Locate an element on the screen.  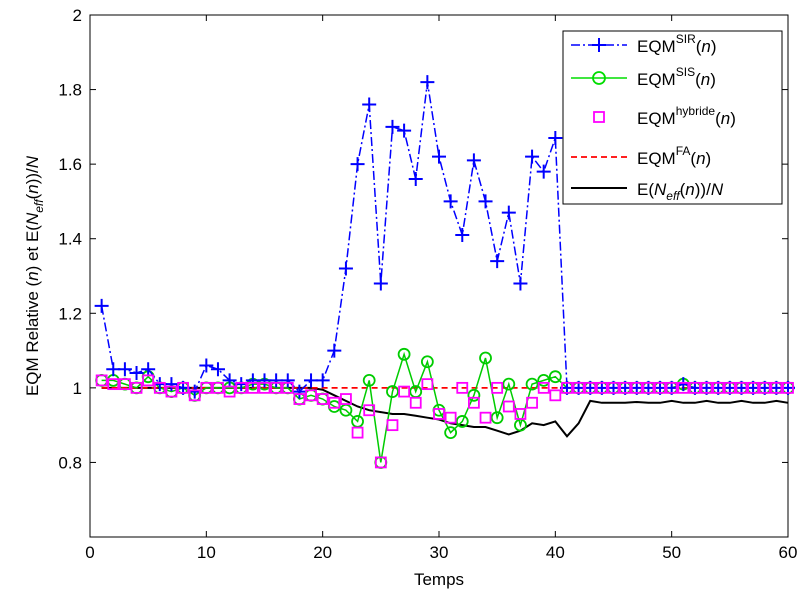
legend-sir-marker is located at coordinates (599, 45).